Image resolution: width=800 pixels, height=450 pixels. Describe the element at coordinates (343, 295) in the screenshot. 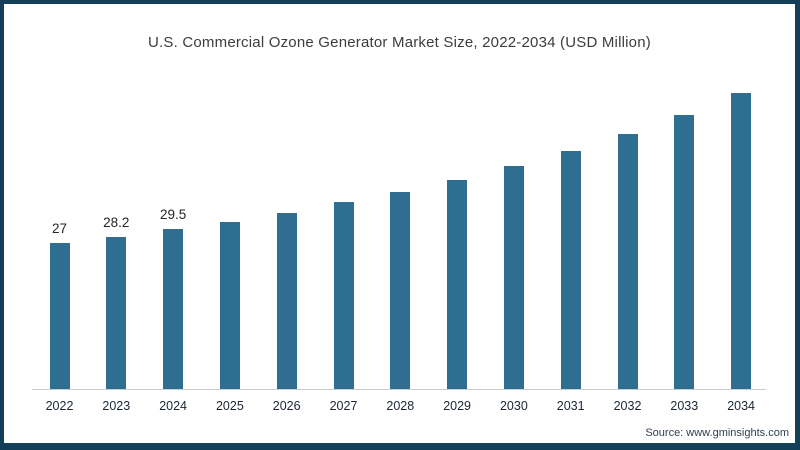

I see `bar-2027` at that location.